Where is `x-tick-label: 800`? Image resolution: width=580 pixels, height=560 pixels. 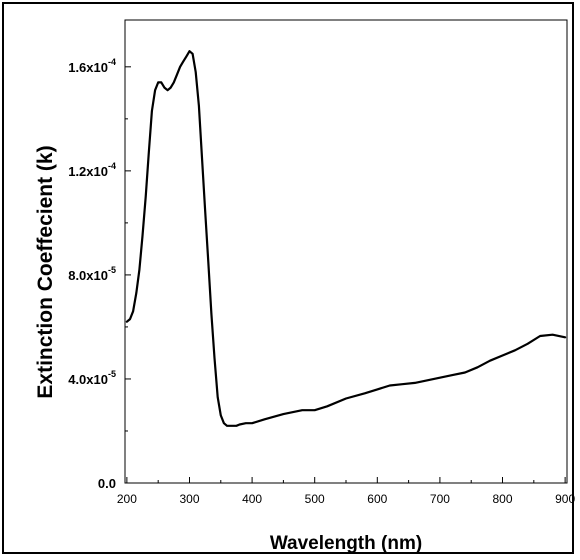
x-tick-label: 800 is located at coordinates (502, 499).